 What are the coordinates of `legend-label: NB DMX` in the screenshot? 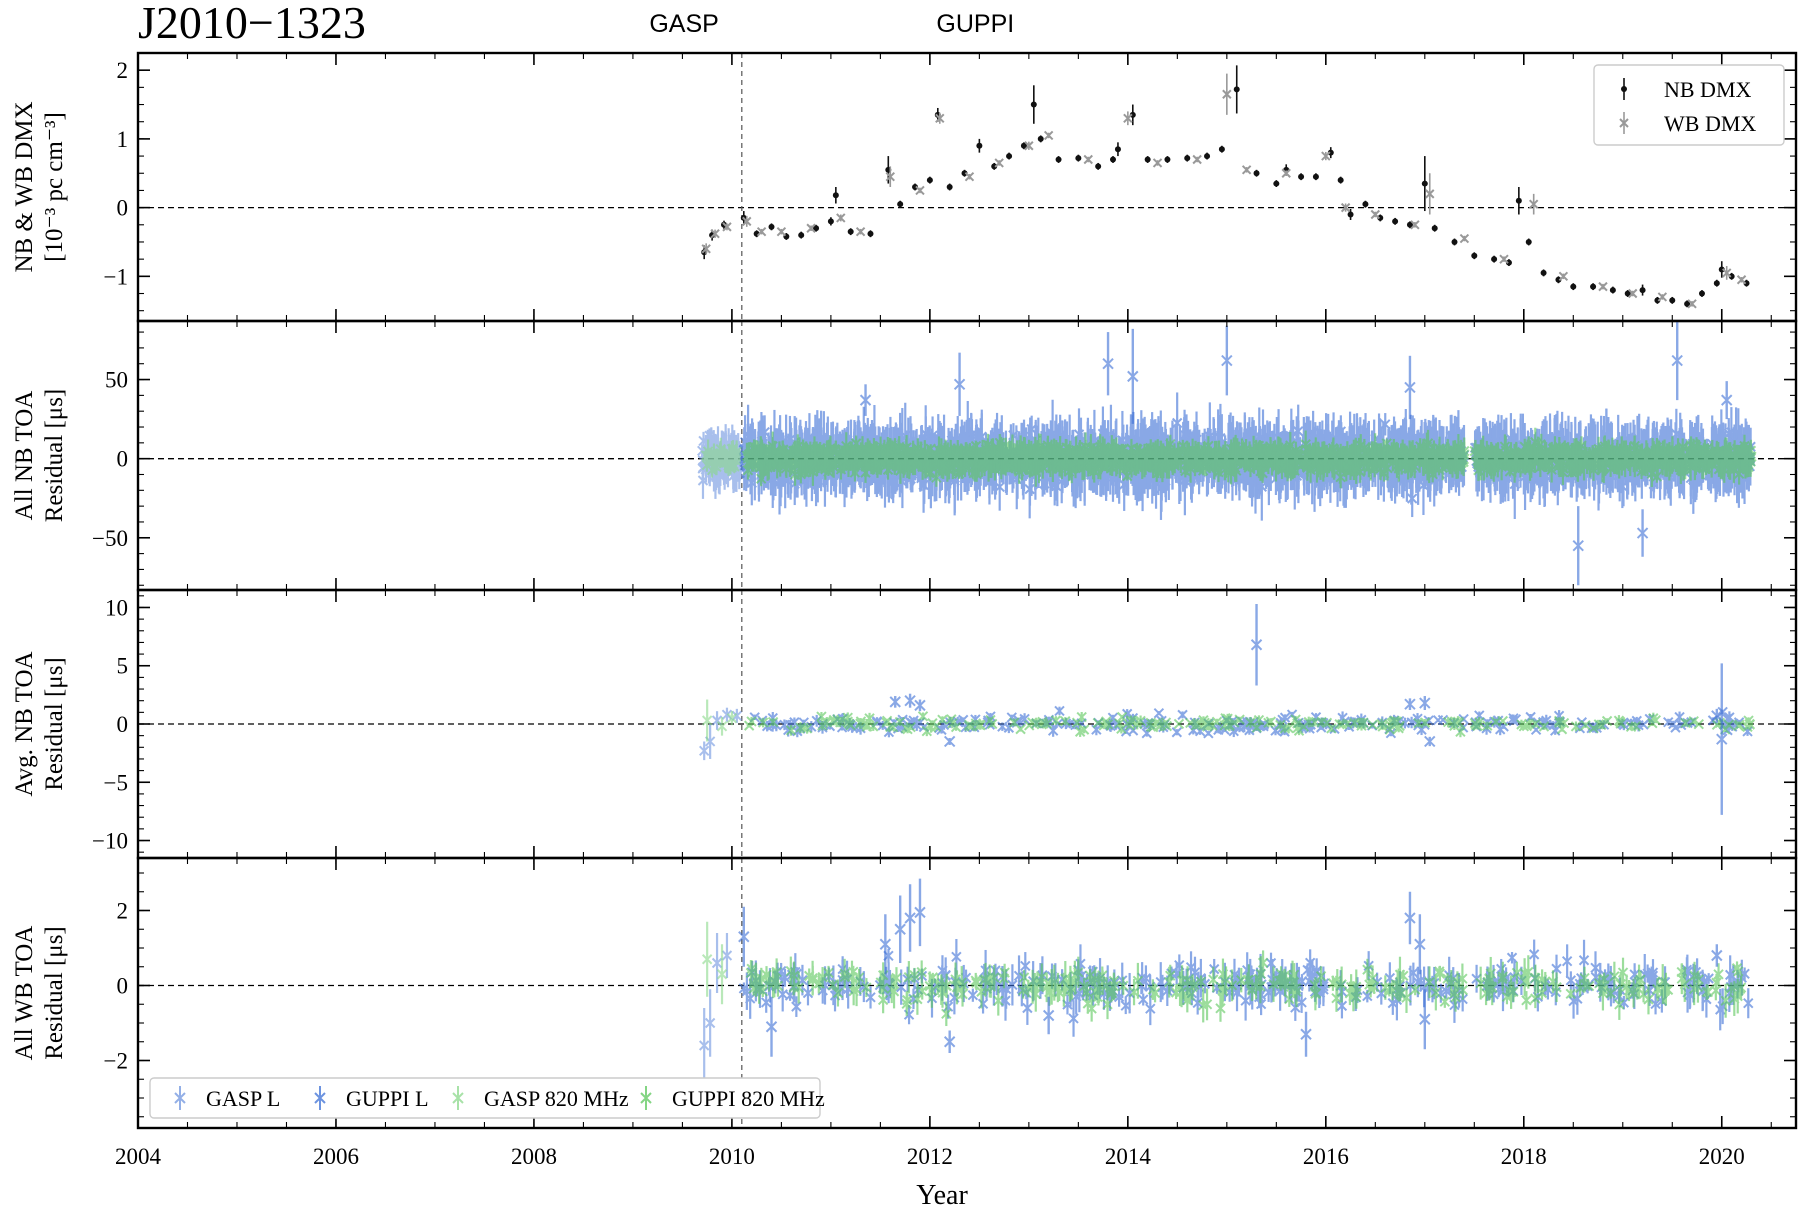 It's located at (1708, 89).